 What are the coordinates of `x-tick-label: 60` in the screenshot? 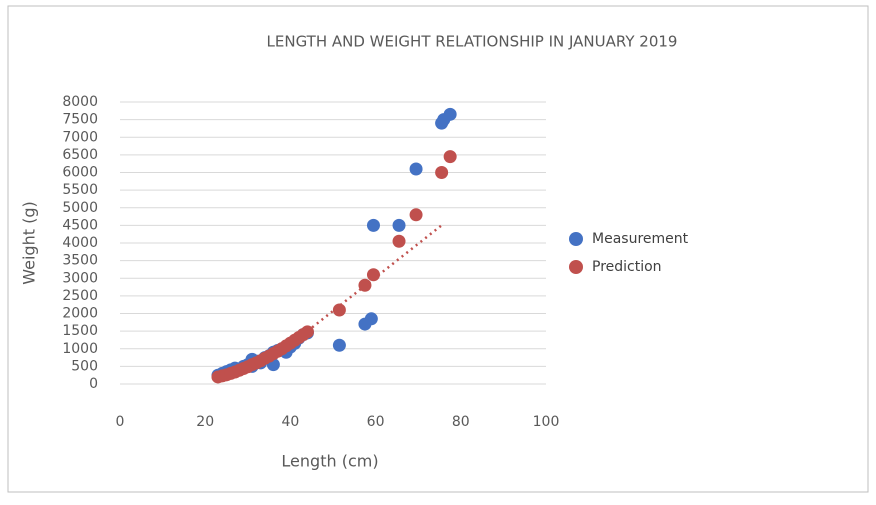 It's located at (376, 422).